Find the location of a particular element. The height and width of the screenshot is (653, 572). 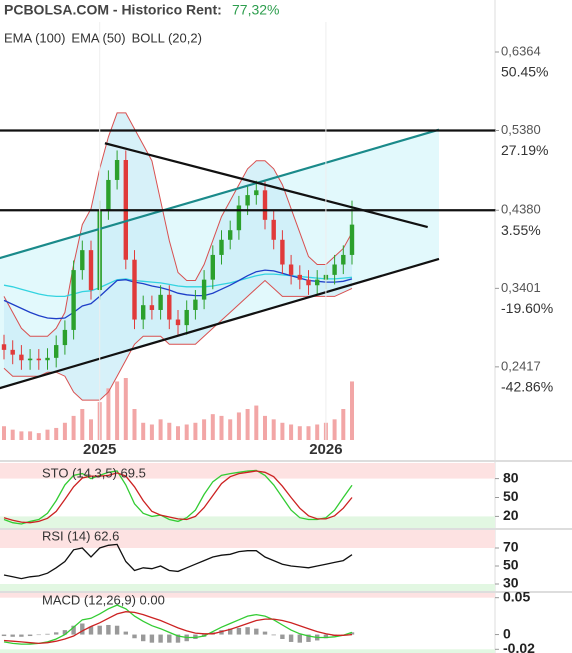

y2-tick-label: 3.55% is located at coordinates (521, 230).